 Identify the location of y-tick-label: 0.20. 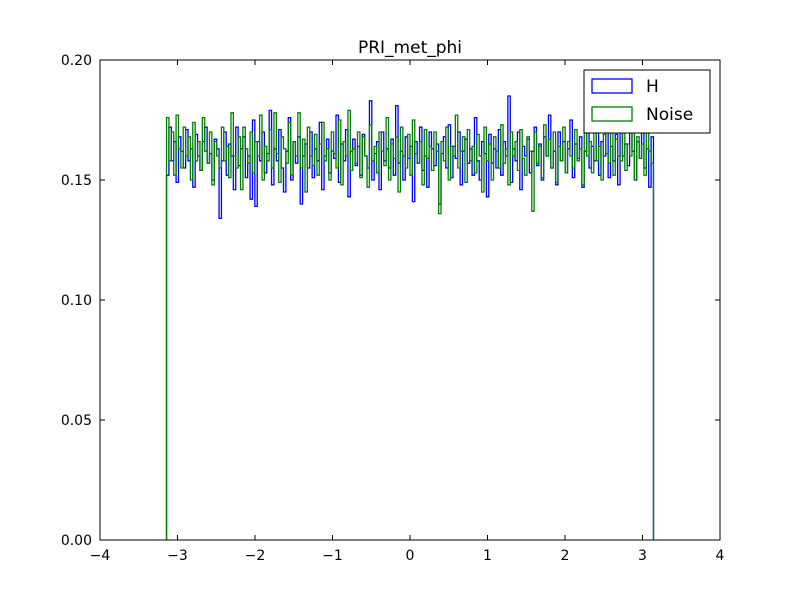
(76, 61).